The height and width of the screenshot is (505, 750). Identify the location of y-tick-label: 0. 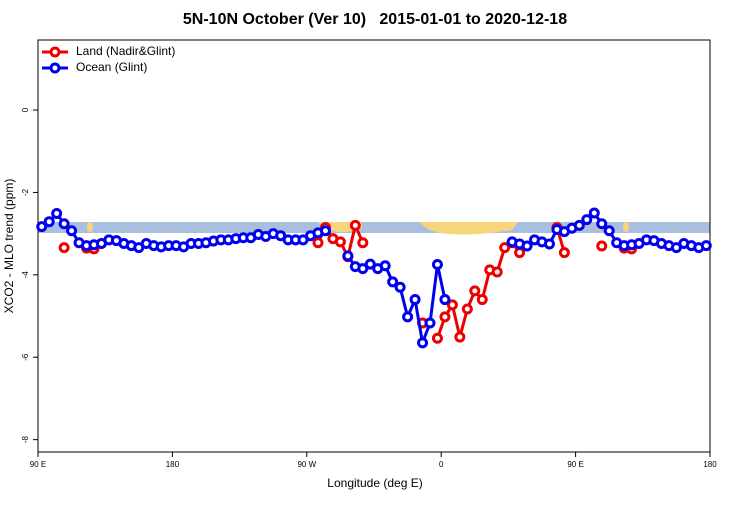
(25, 109).